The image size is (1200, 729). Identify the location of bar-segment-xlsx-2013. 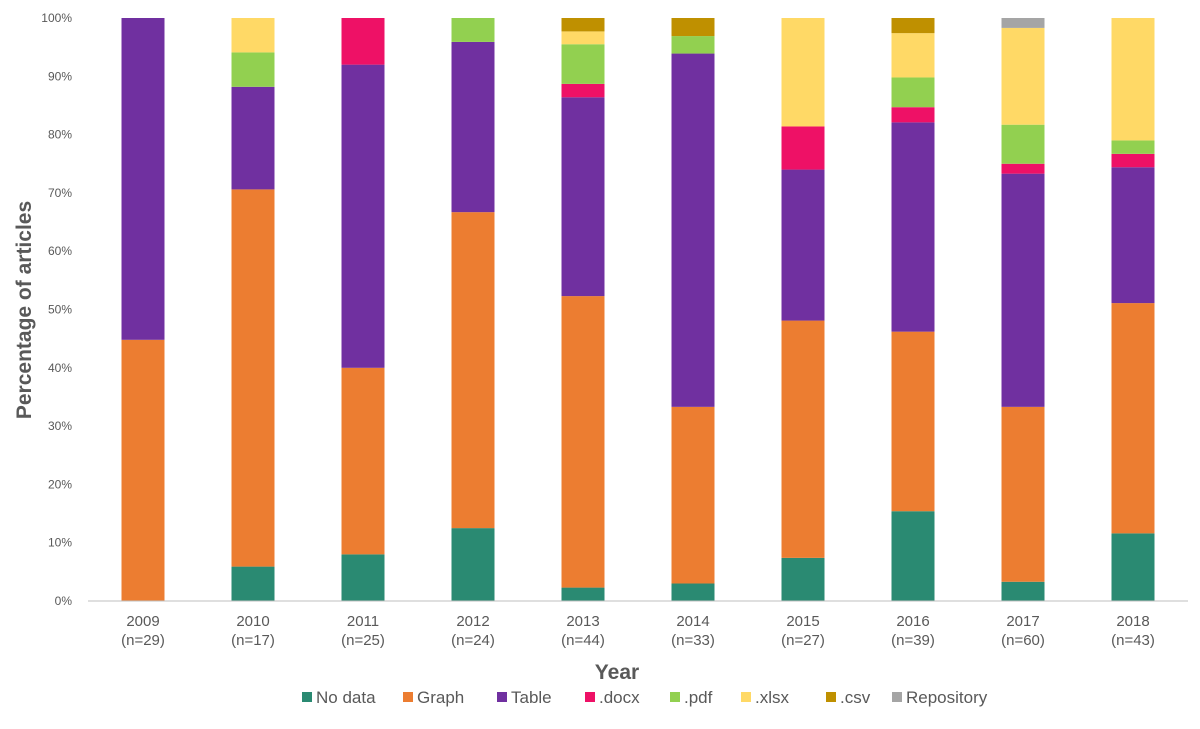
(583, 38).